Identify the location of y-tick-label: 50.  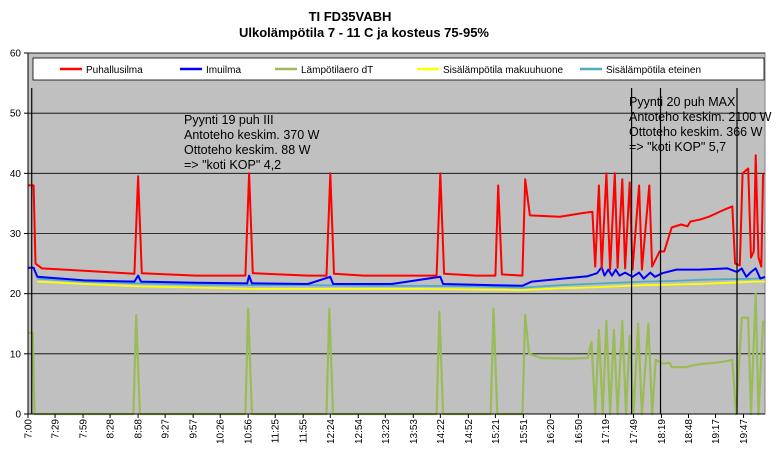
(16, 114).